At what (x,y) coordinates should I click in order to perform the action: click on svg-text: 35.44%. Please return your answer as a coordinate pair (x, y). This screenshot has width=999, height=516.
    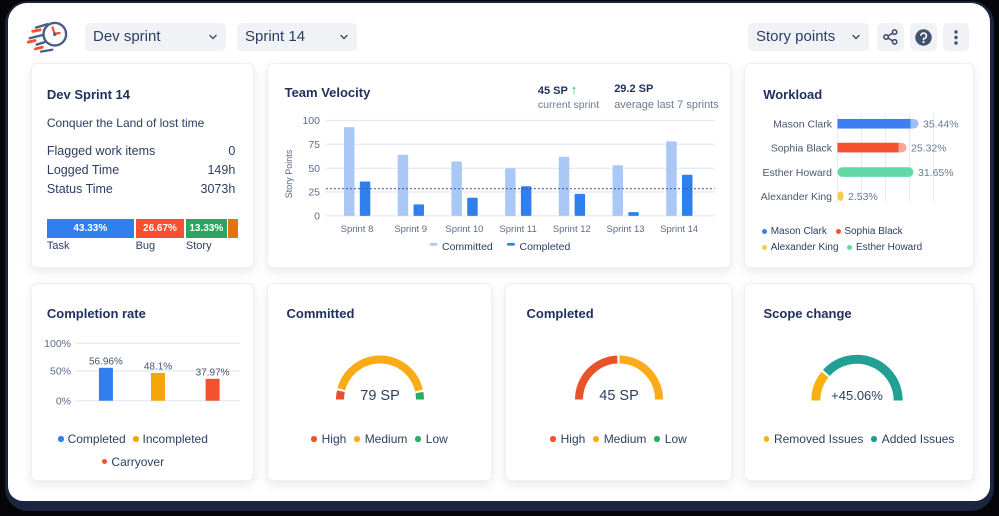
    Looking at the image, I should click on (941, 124).